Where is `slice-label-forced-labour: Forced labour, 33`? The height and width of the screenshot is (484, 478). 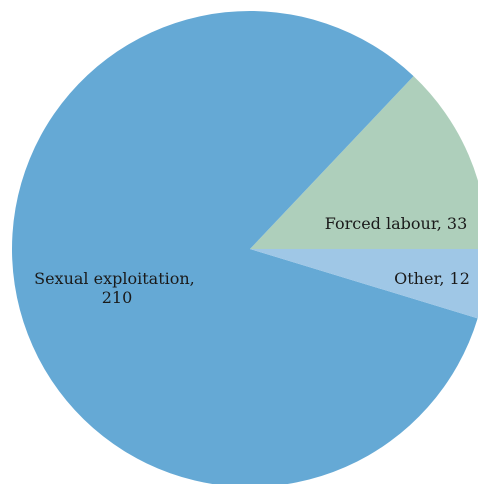
slice-label-forced-labour: Forced labour, 33 is located at coordinates (396, 223).